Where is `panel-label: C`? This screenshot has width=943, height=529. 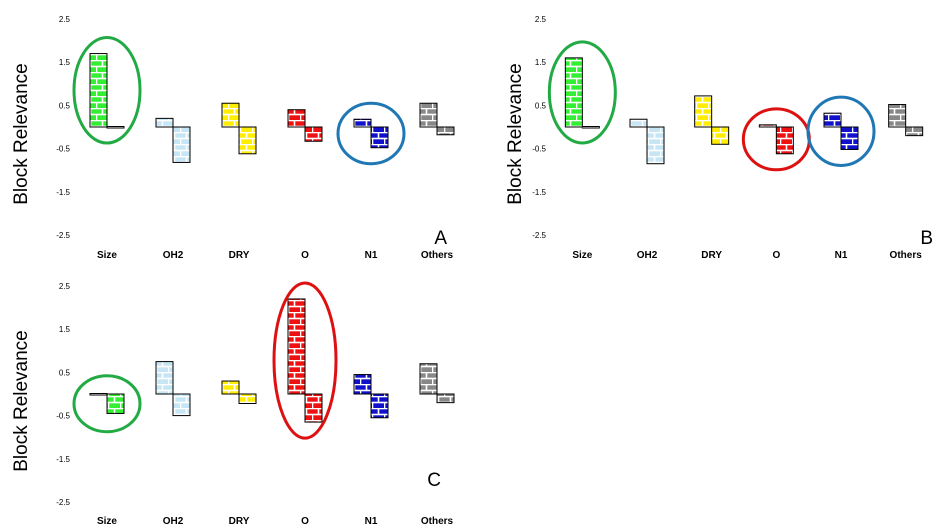 panel-label: C is located at coordinates (434, 480).